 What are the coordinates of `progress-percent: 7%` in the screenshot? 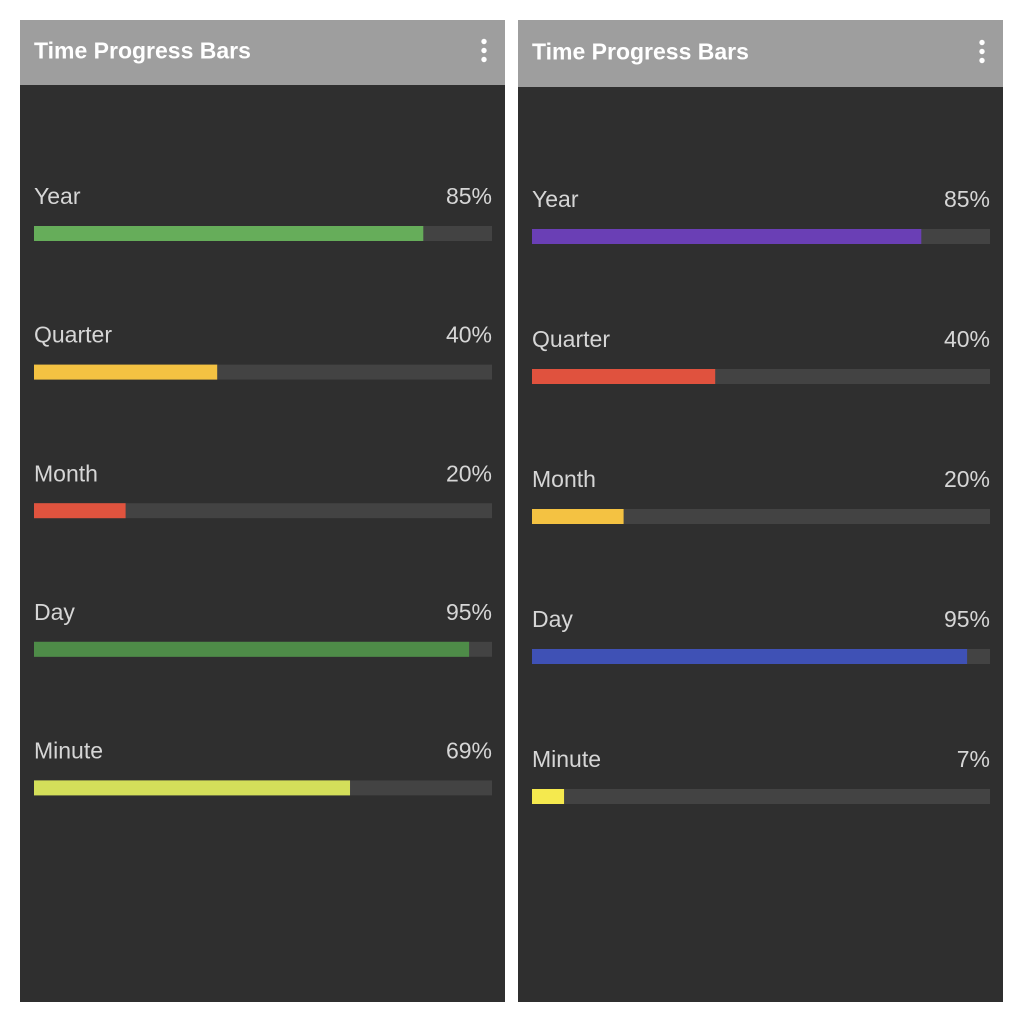 It's located at (973, 759).